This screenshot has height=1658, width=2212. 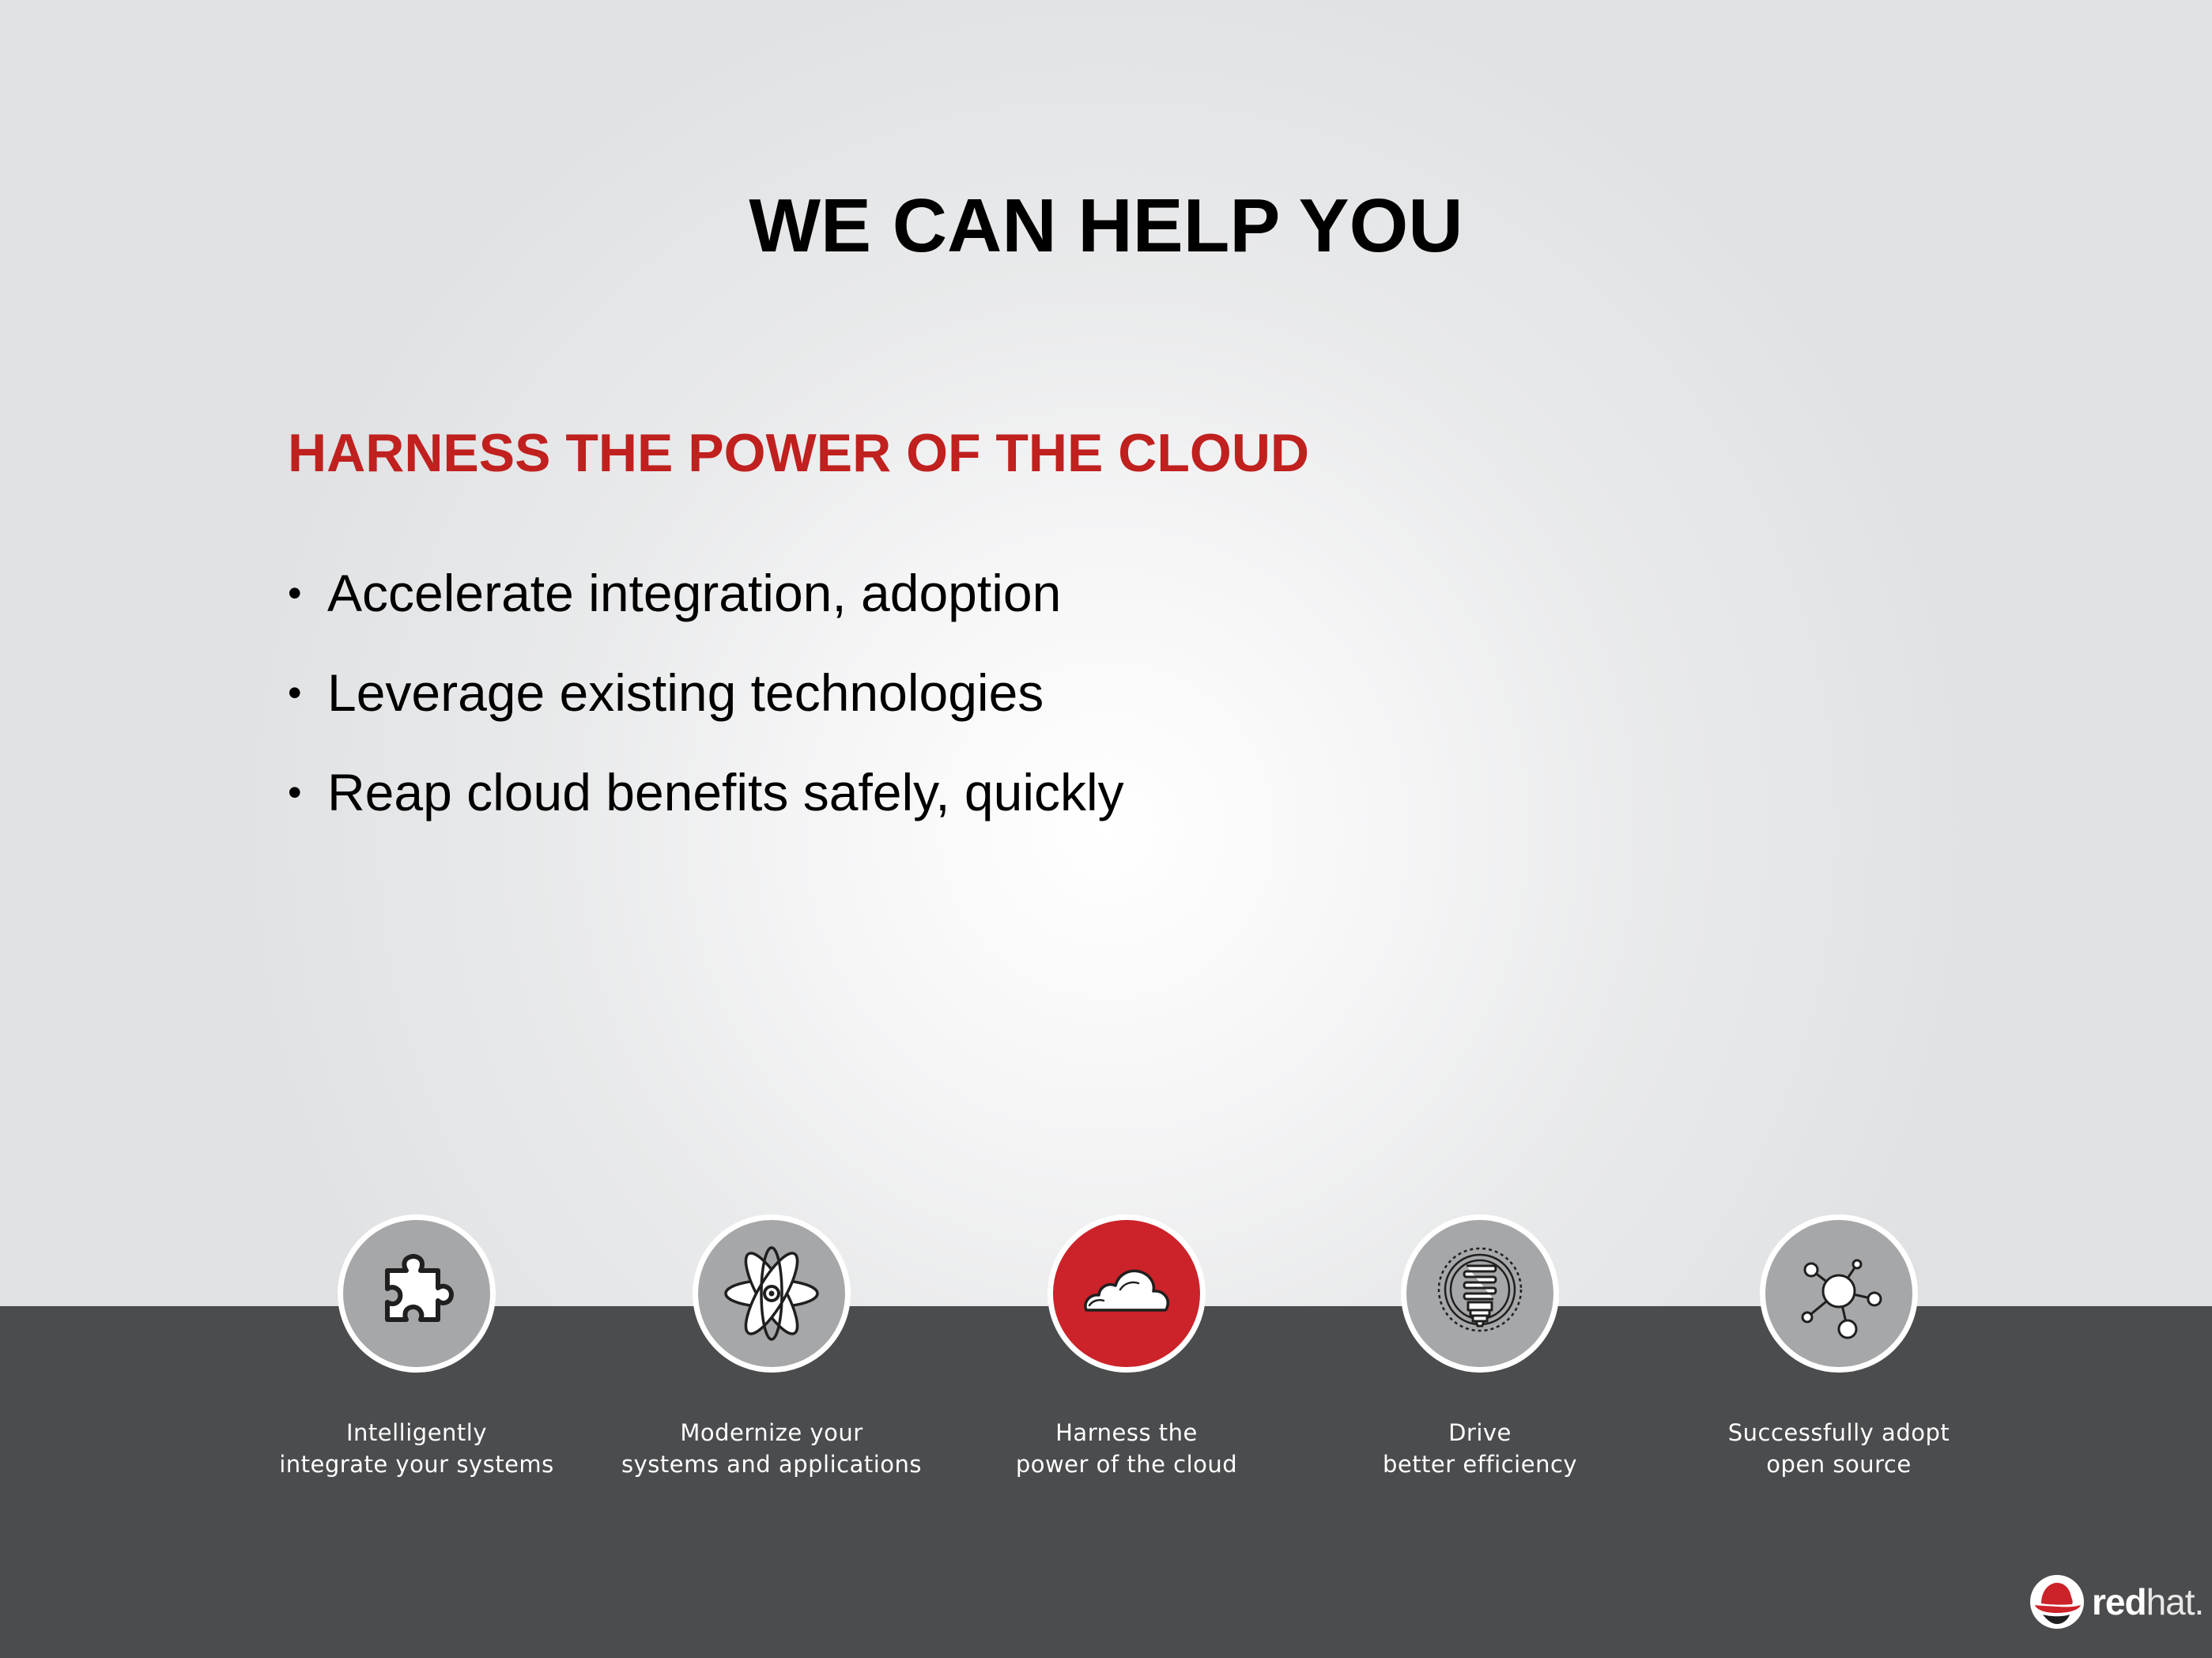 I want to click on bullet-text: Reap cloud benefits safely, quickly, so click(x=725, y=792).